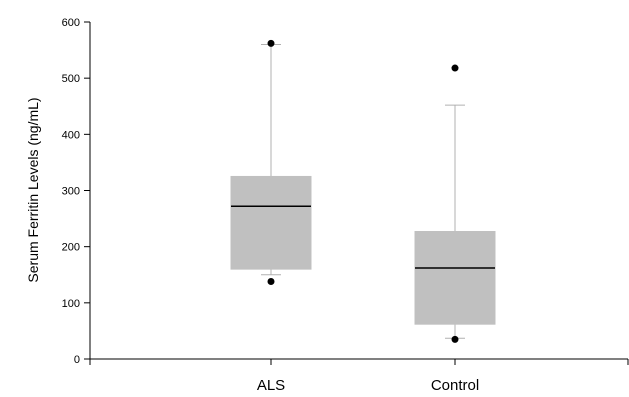 The height and width of the screenshot is (397, 629). I want to click on x-category-label: Control, so click(455, 385).